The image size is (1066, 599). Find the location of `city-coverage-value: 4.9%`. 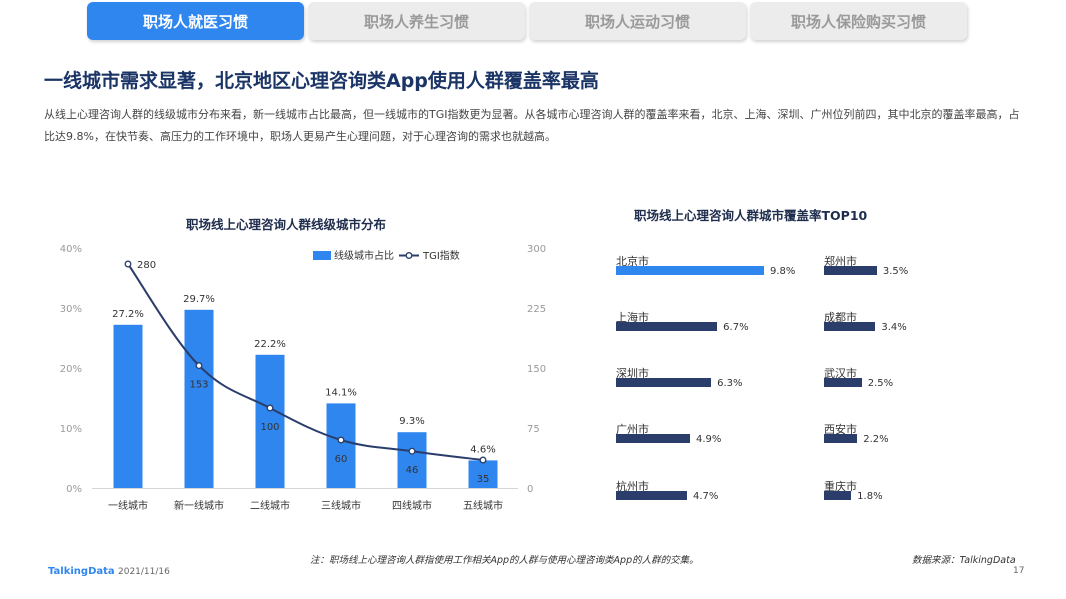

city-coverage-value: 4.9% is located at coordinates (709, 439).